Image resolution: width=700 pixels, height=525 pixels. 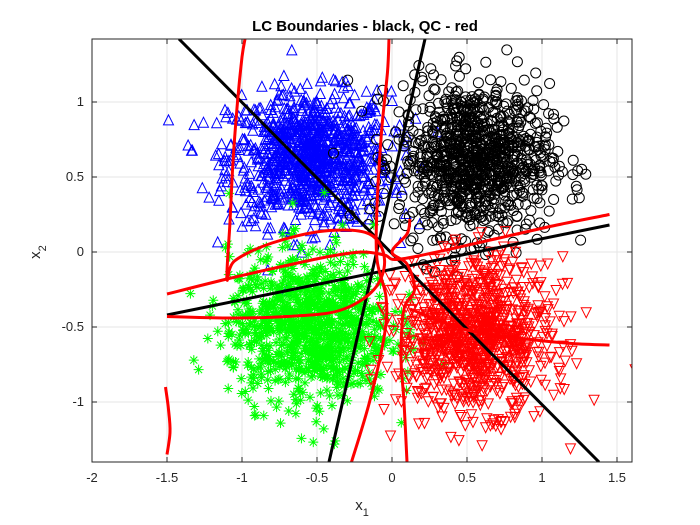 I want to click on lc-boundary-line, so click(x=388, y=270).